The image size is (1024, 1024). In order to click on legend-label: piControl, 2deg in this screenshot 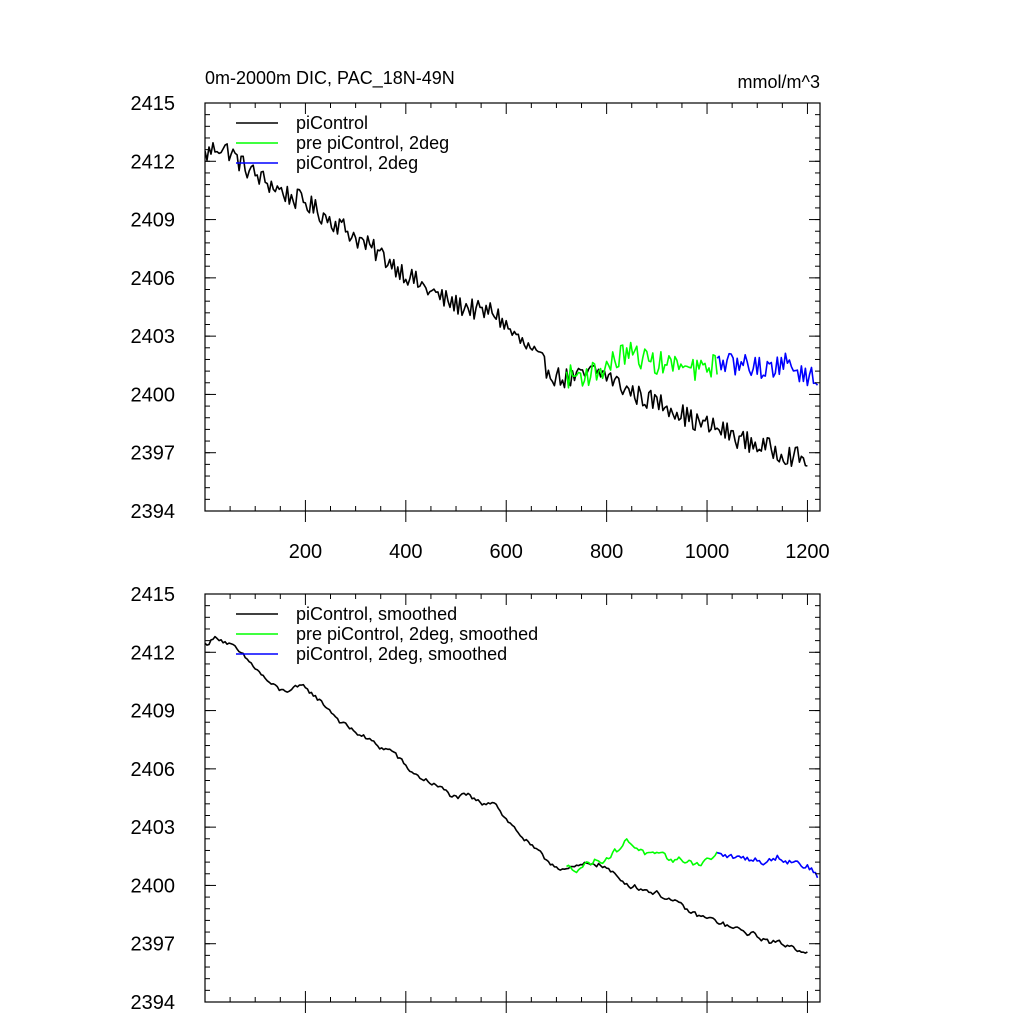, I will do `click(357, 163)`.